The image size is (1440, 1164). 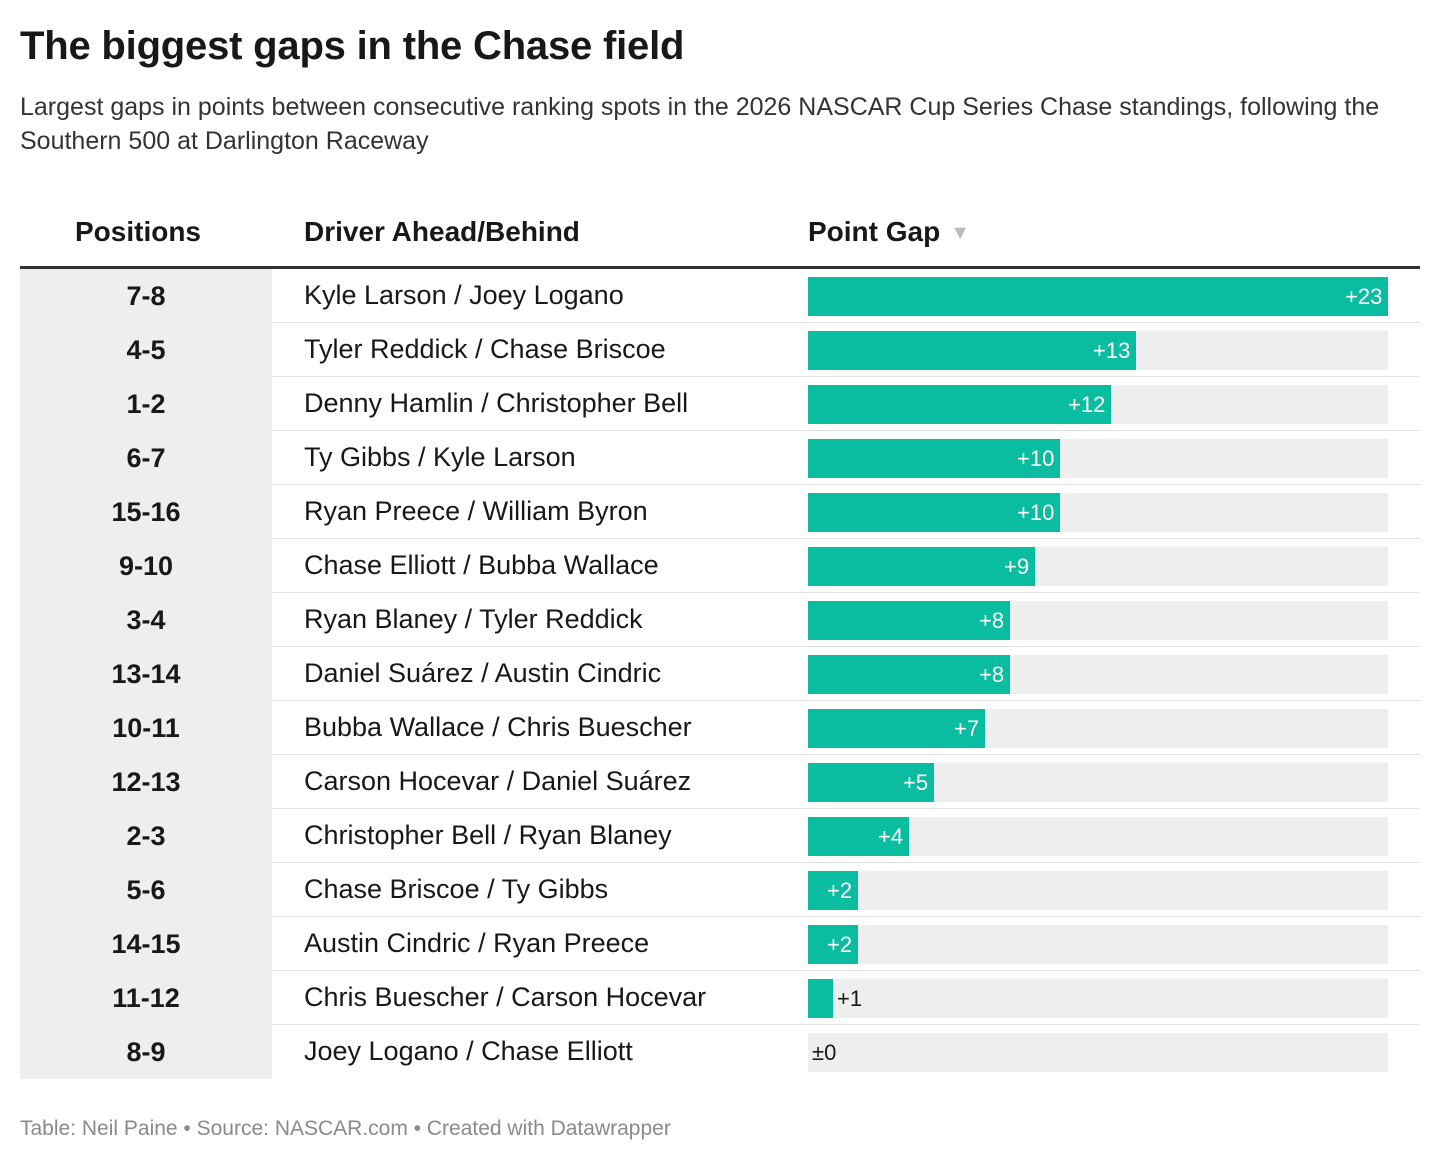 What do you see at coordinates (720, 620) in the screenshot?
I see `table-row: 3-4 Ryan Blaney / Tyler Reddick +8` at bounding box center [720, 620].